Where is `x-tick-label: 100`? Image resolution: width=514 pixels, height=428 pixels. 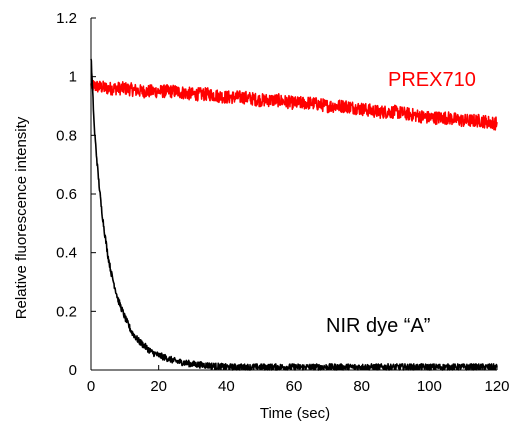
x-tick-label: 100 is located at coordinates (429, 386).